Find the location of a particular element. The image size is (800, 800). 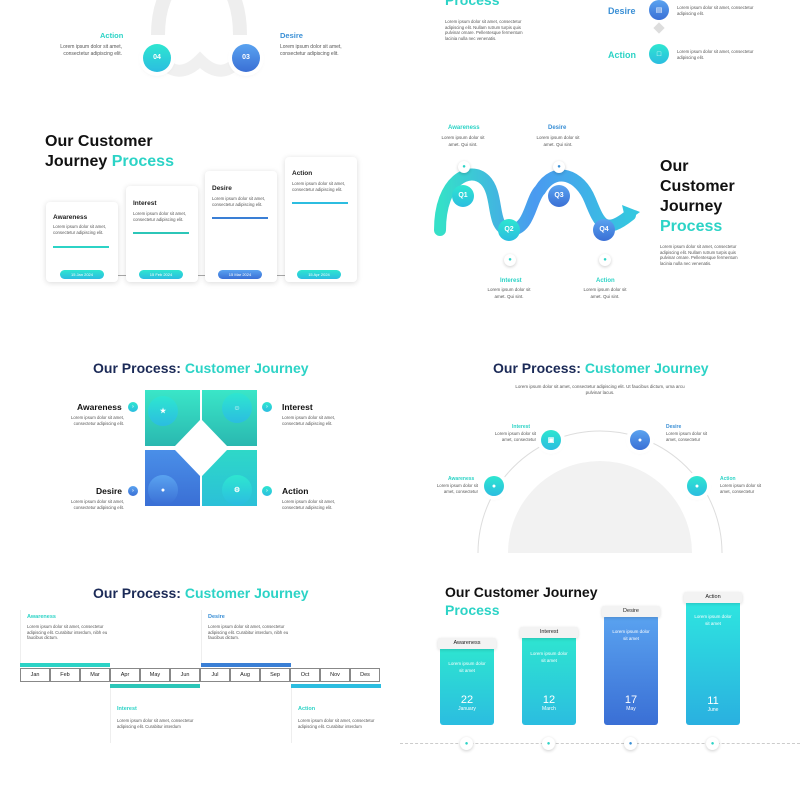

date-pill: 15 Feb 2024 is located at coordinates (161, 274).